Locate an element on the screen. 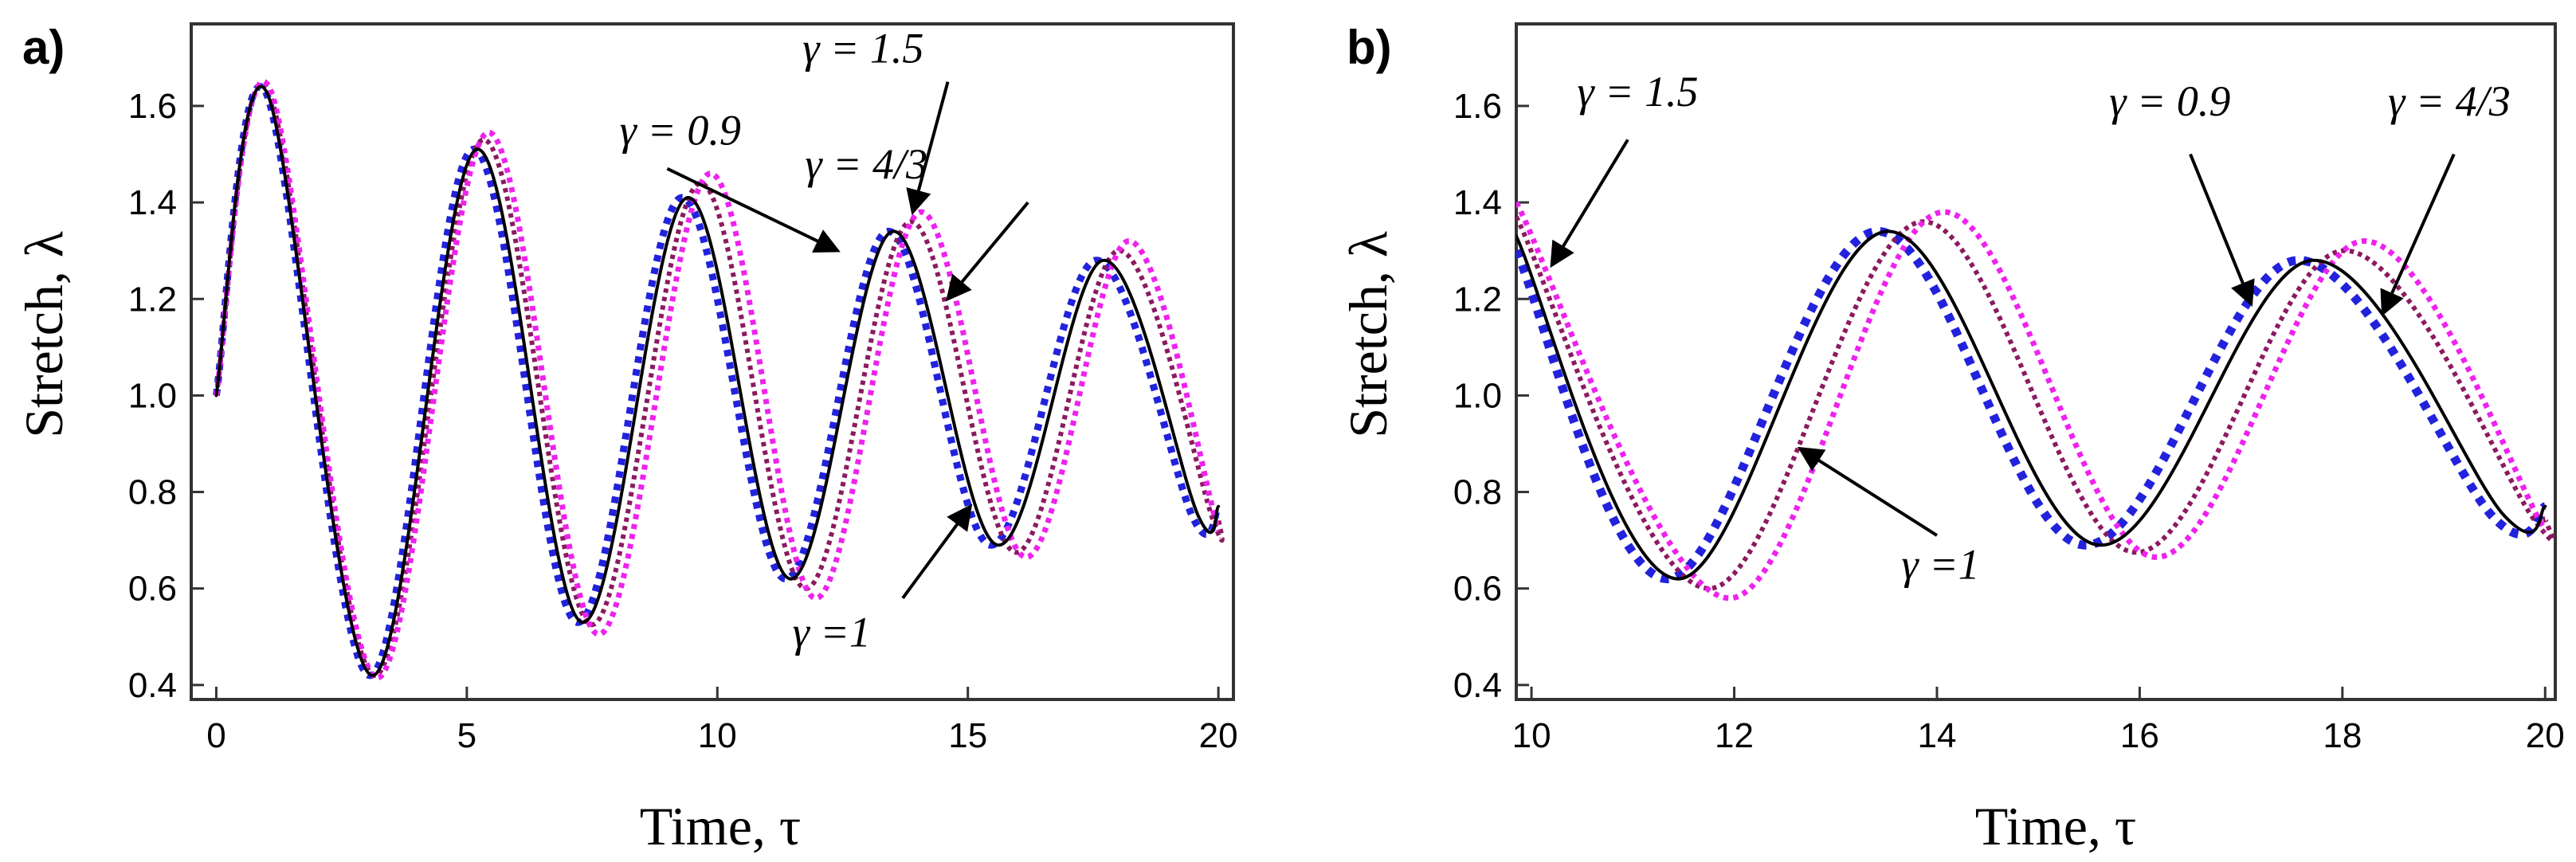 This screenshot has height=862, width=2576. panel-a-xtick-label: 20 is located at coordinates (1219, 735).